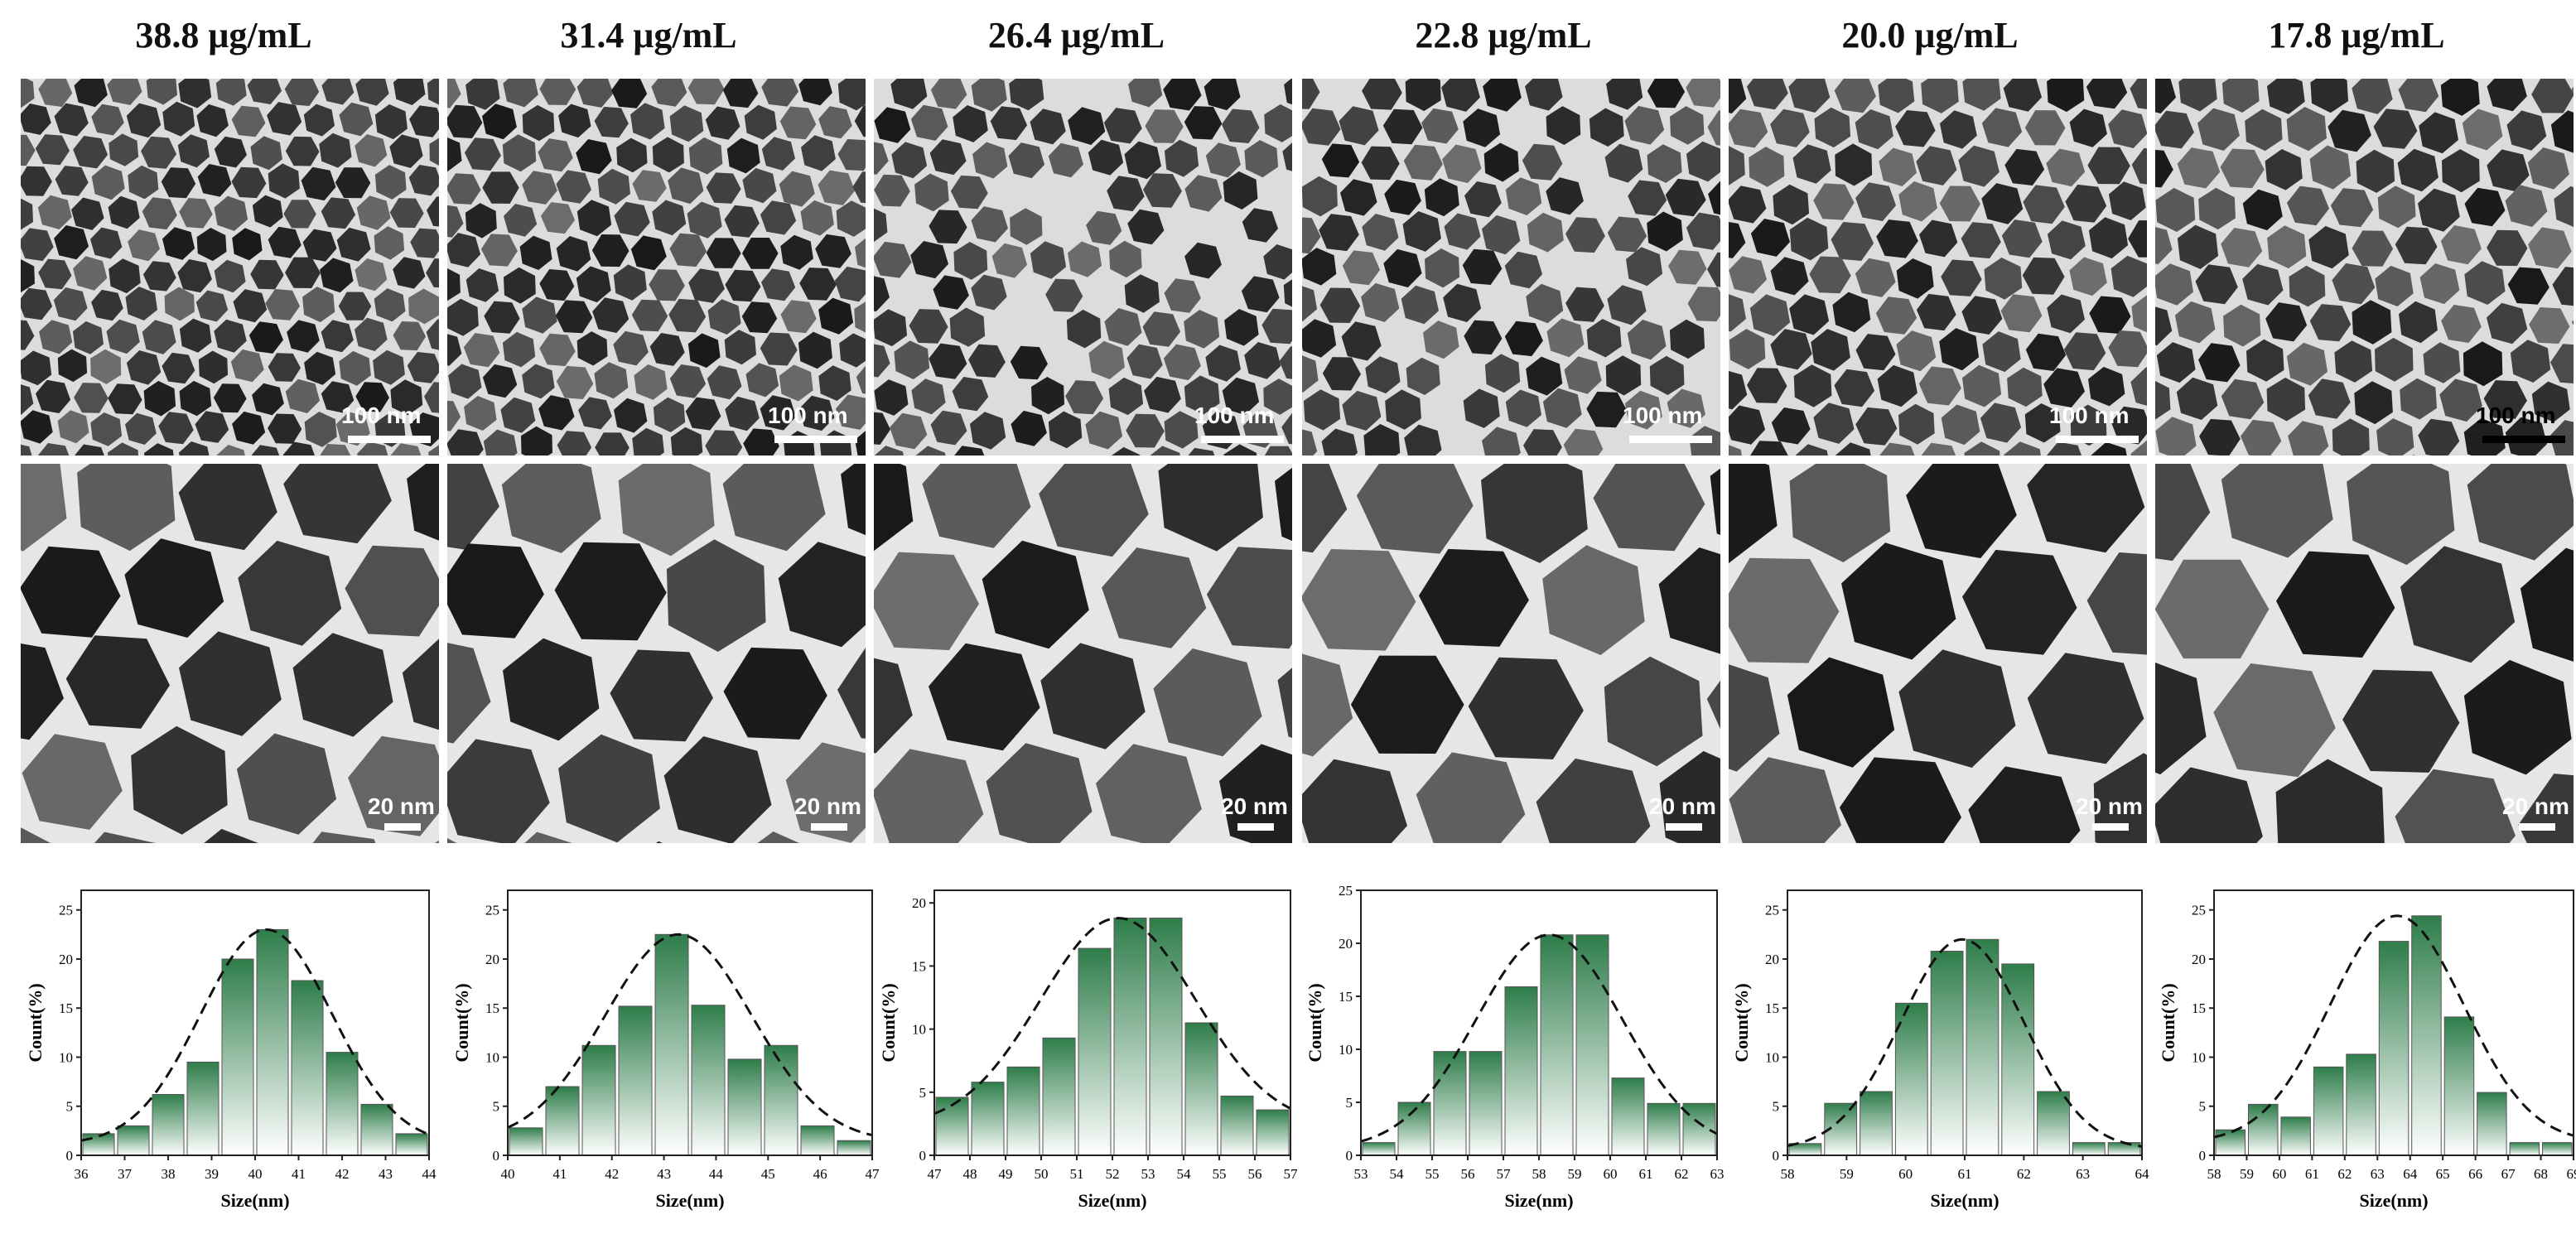 The width and height of the screenshot is (2576, 1234). Describe the element at coordinates (82, 1174) in the screenshot. I see `histogram-1-xtick-label: 36` at that location.